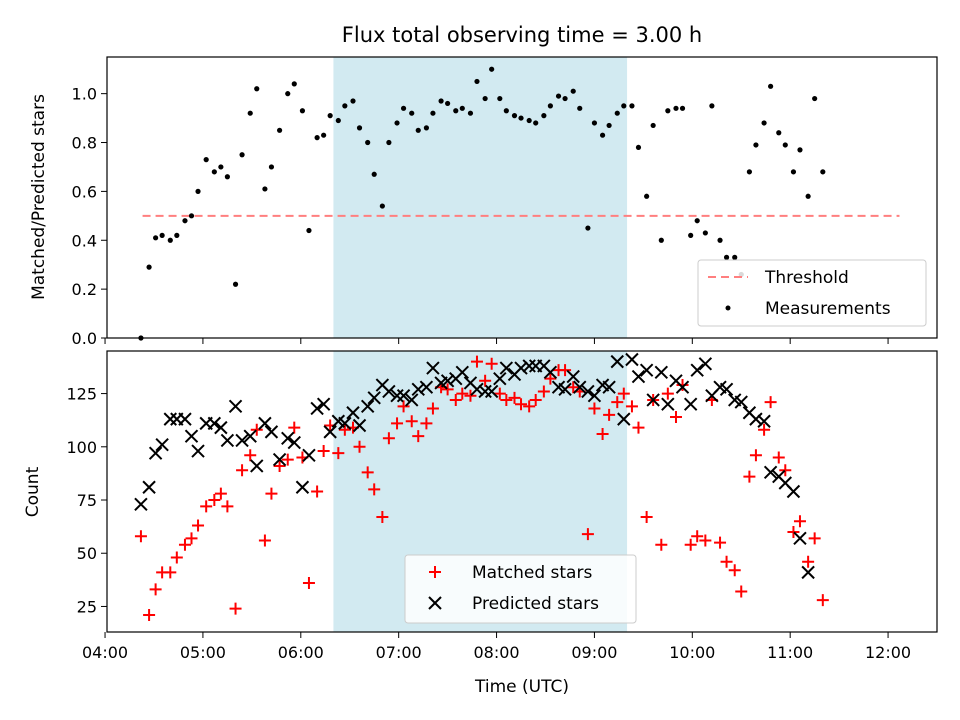  Describe the element at coordinates (692, 652) in the screenshot. I see `x-tick-label: 10:00` at that location.